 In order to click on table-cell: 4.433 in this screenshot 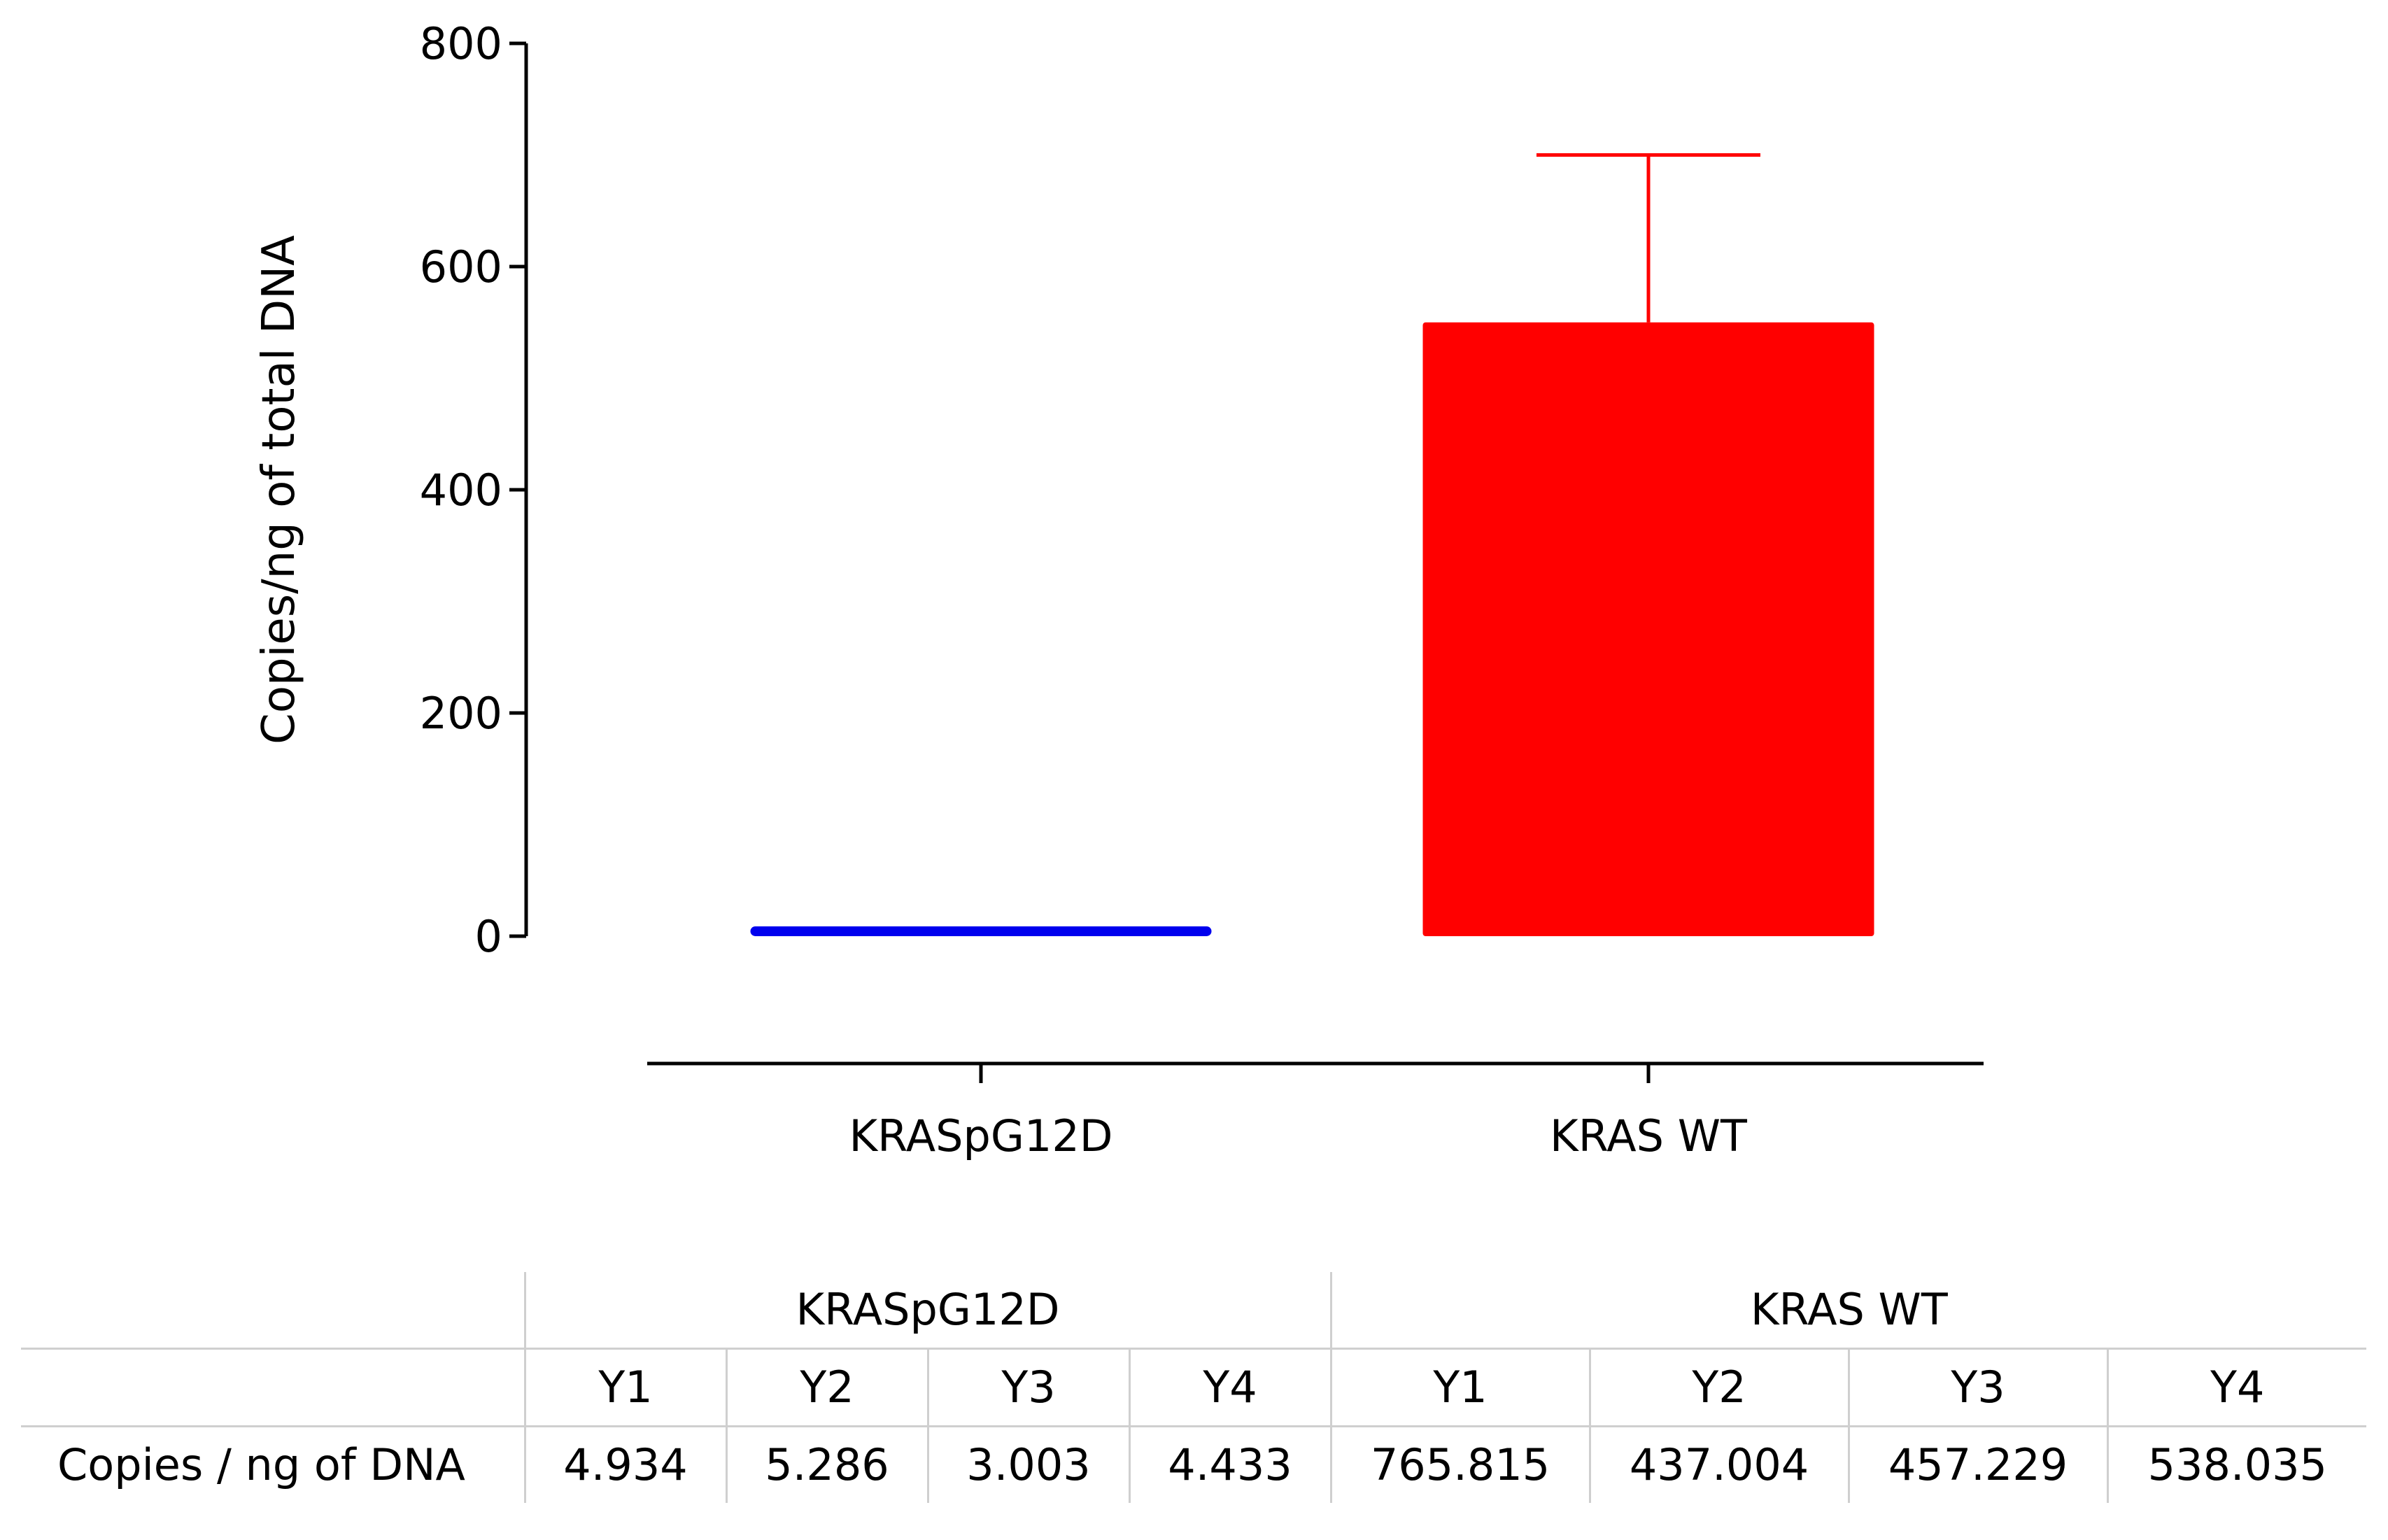, I will do `click(1229, 1464)`.